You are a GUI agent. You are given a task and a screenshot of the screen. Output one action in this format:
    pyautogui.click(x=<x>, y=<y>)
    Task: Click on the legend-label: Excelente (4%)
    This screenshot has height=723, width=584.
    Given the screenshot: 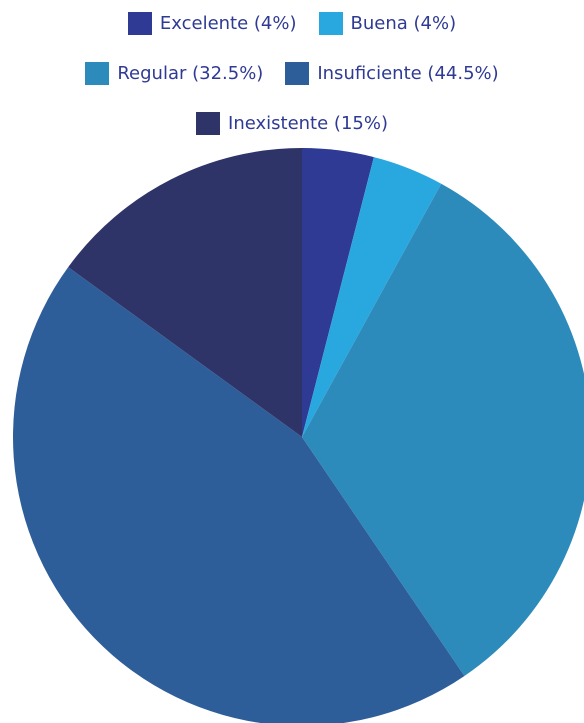 What is the action you would take?
    pyautogui.click(x=228, y=23)
    